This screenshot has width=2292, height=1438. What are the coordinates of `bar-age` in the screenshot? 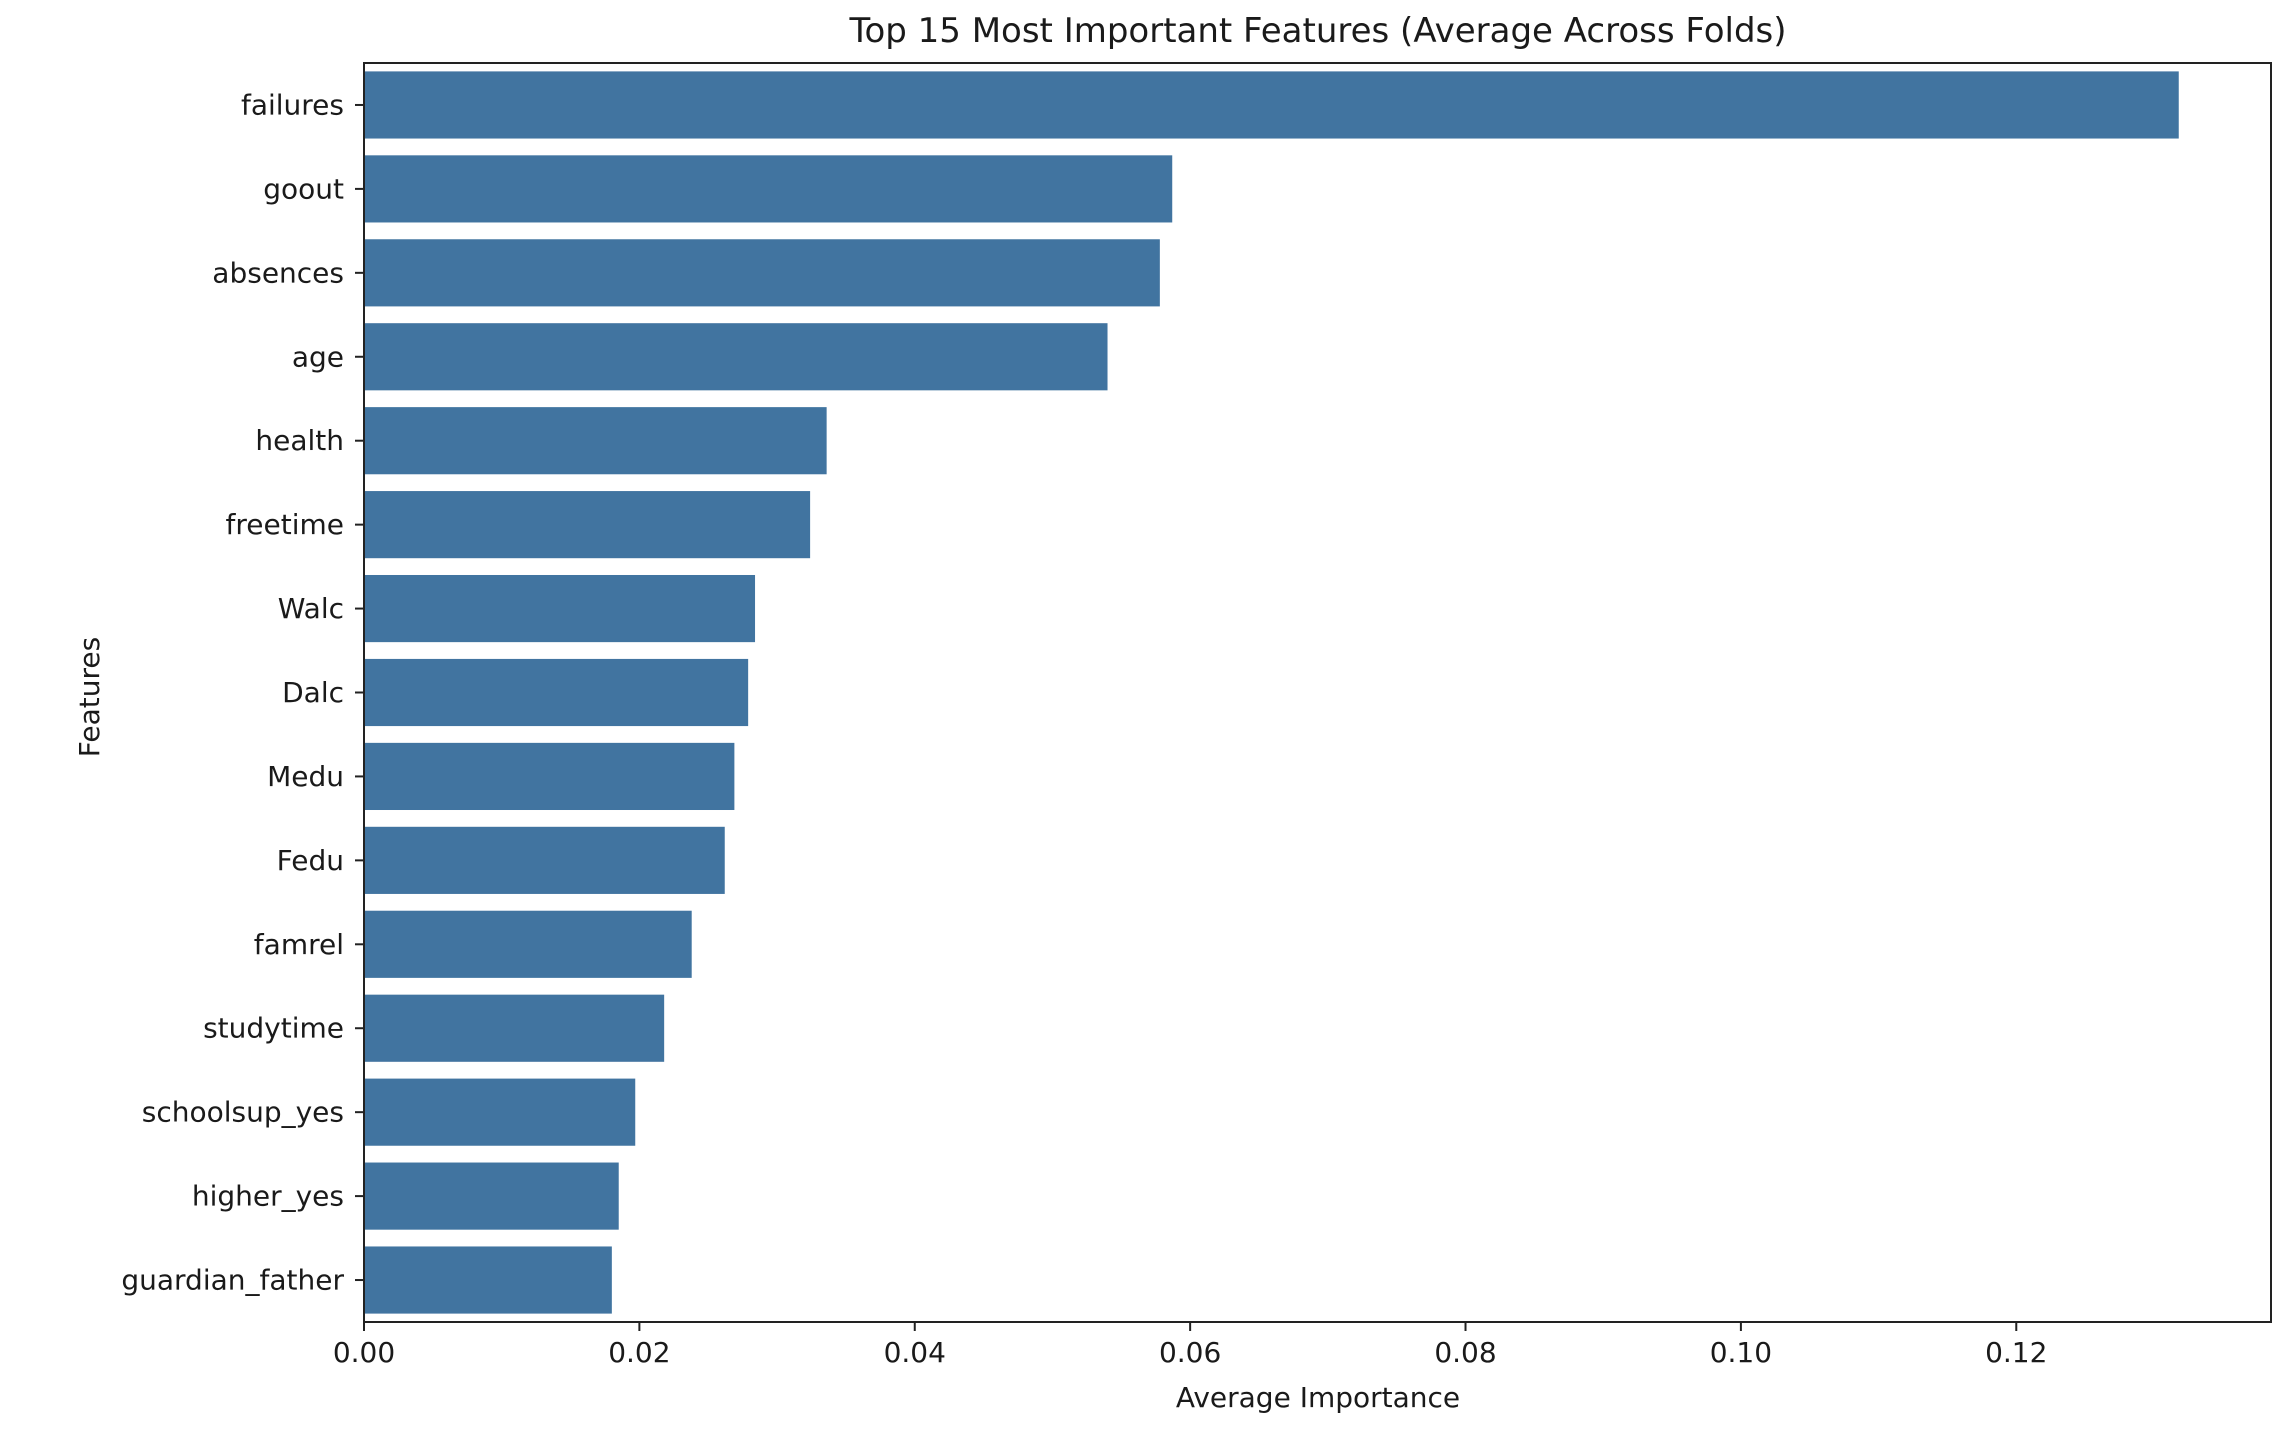 It's located at (736, 357).